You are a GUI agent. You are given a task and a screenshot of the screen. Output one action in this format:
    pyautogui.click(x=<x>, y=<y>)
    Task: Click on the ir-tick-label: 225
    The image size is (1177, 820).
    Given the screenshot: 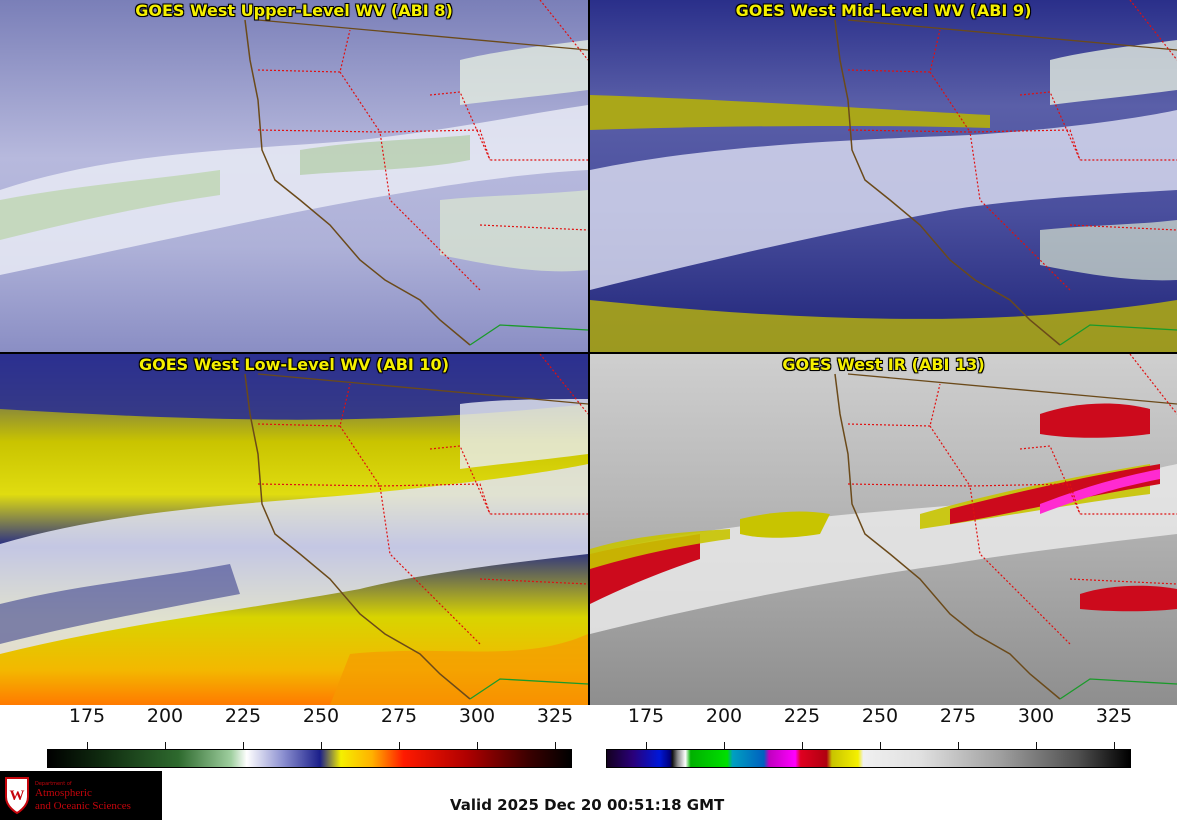 What is the action you would take?
    pyautogui.click(x=802, y=716)
    